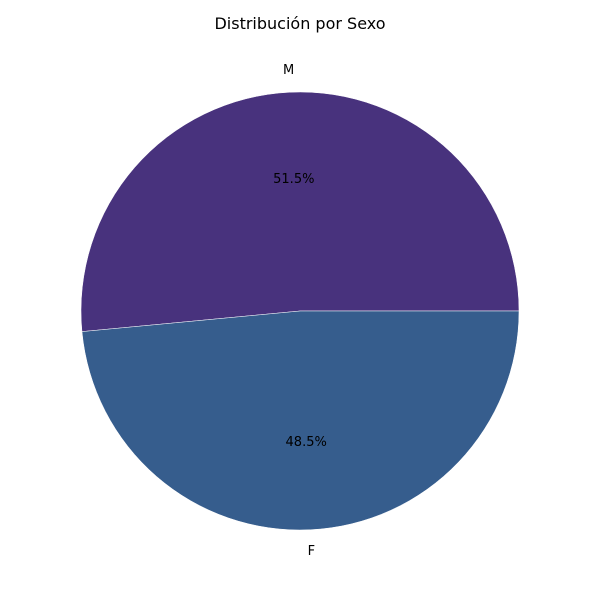  What do you see at coordinates (311, 551) in the screenshot?
I see `slice-label-f: F` at bounding box center [311, 551].